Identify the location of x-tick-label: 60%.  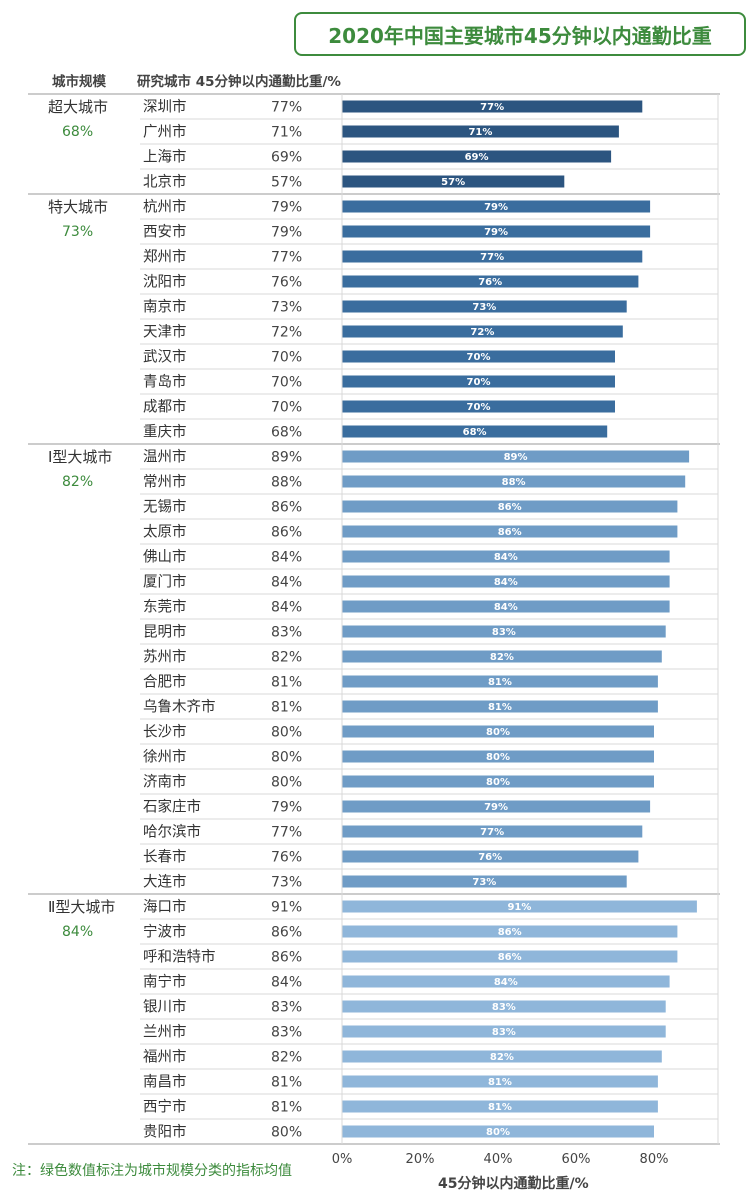
(576, 1159).